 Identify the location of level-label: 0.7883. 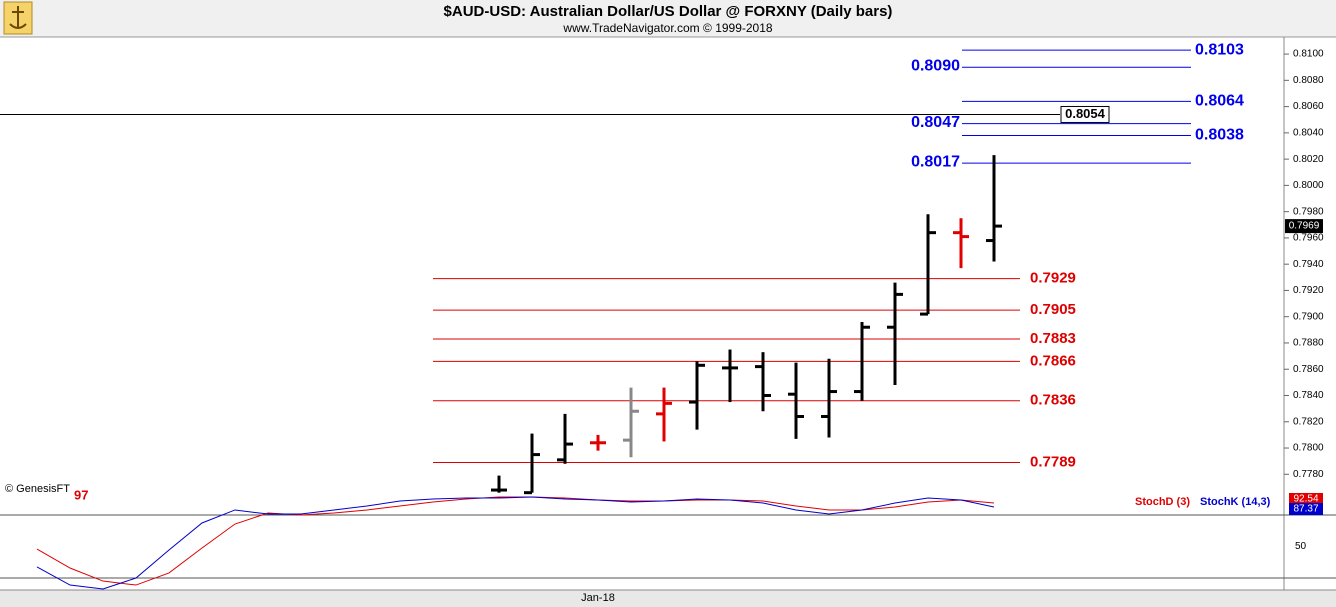
(1053, 338).